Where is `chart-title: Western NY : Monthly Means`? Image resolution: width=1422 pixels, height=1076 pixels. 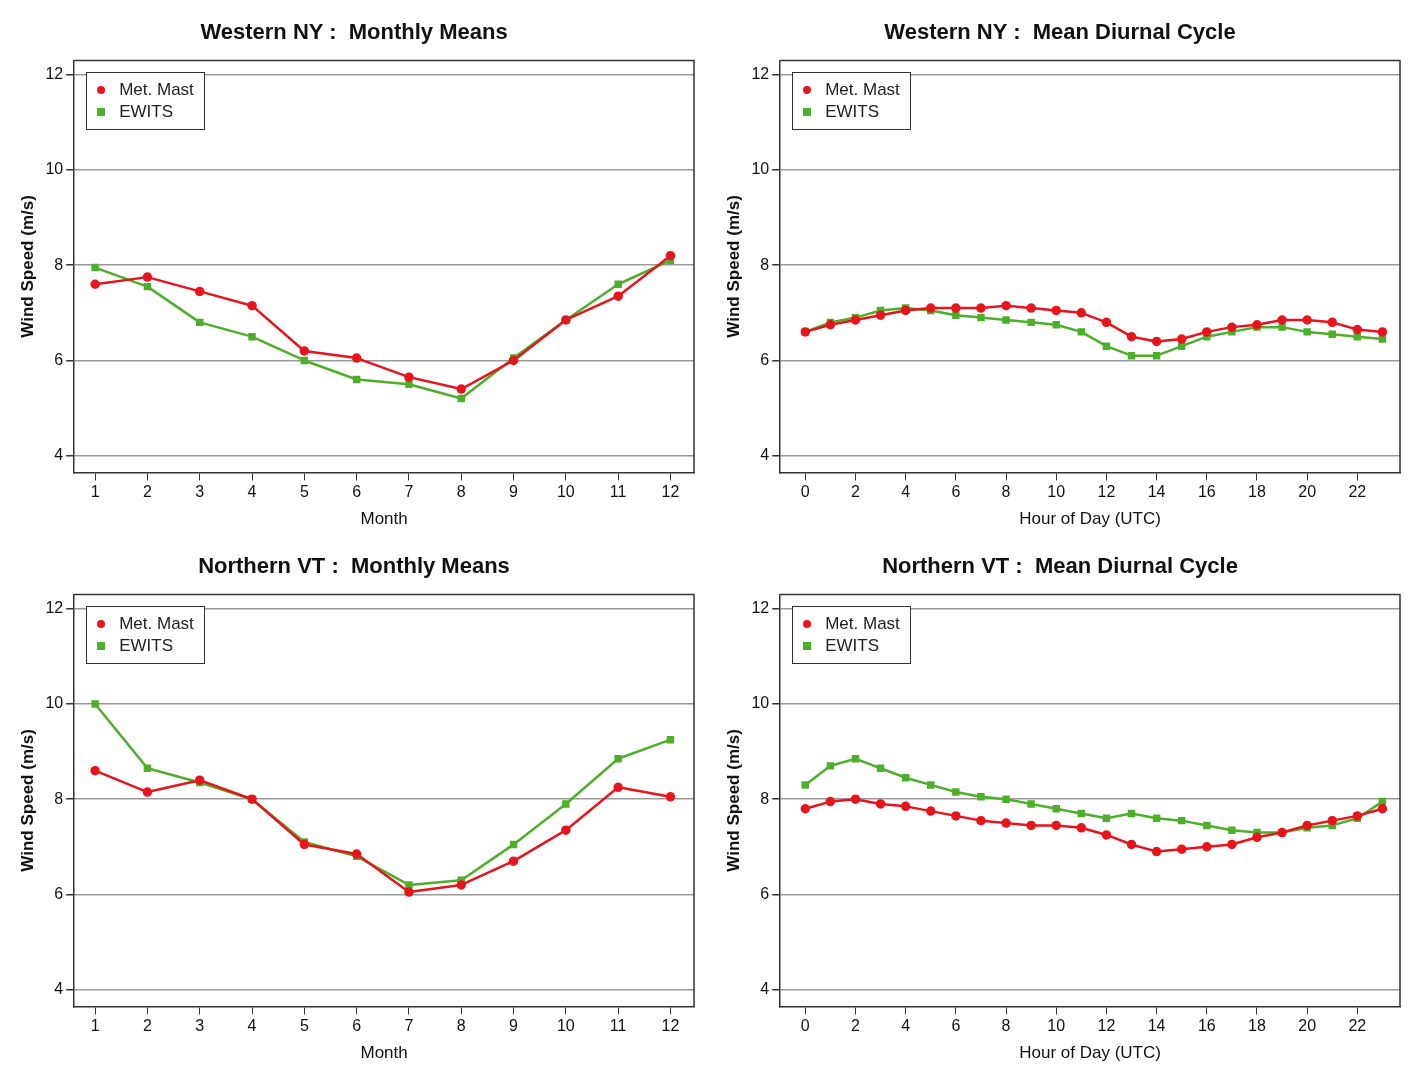 chart-title: Western NY : Monthly Means is located at coordinates (354, 32).